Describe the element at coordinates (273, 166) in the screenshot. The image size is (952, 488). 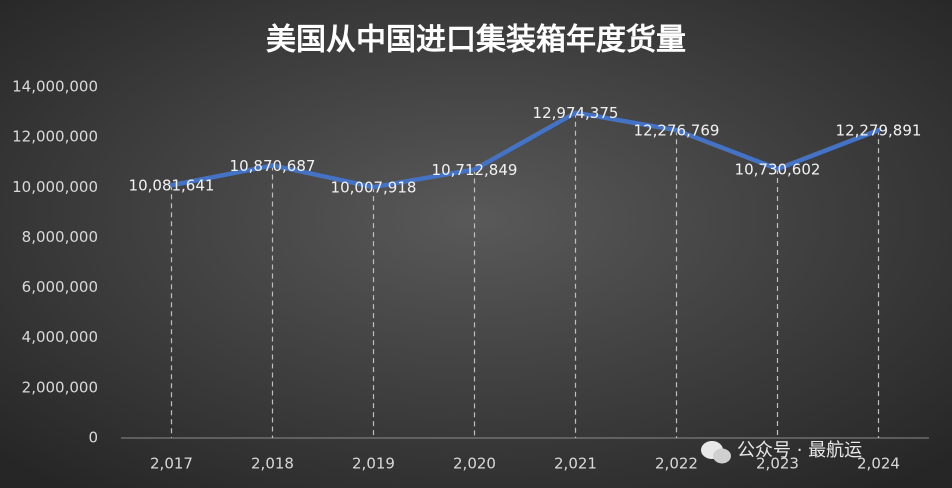
I see `data-label: 10,870,687` at that location.